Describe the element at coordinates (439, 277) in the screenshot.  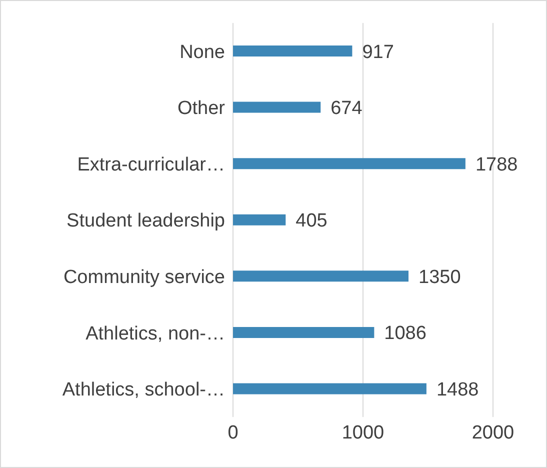
I see `data-label: 1350` at that location.